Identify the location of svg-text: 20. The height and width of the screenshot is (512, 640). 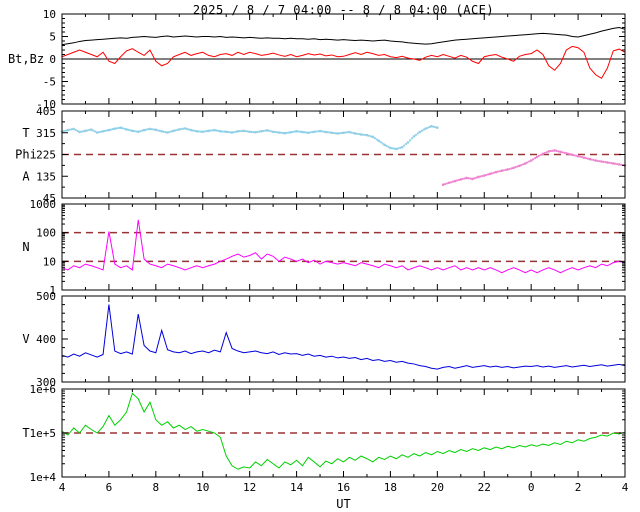
(437, 487).